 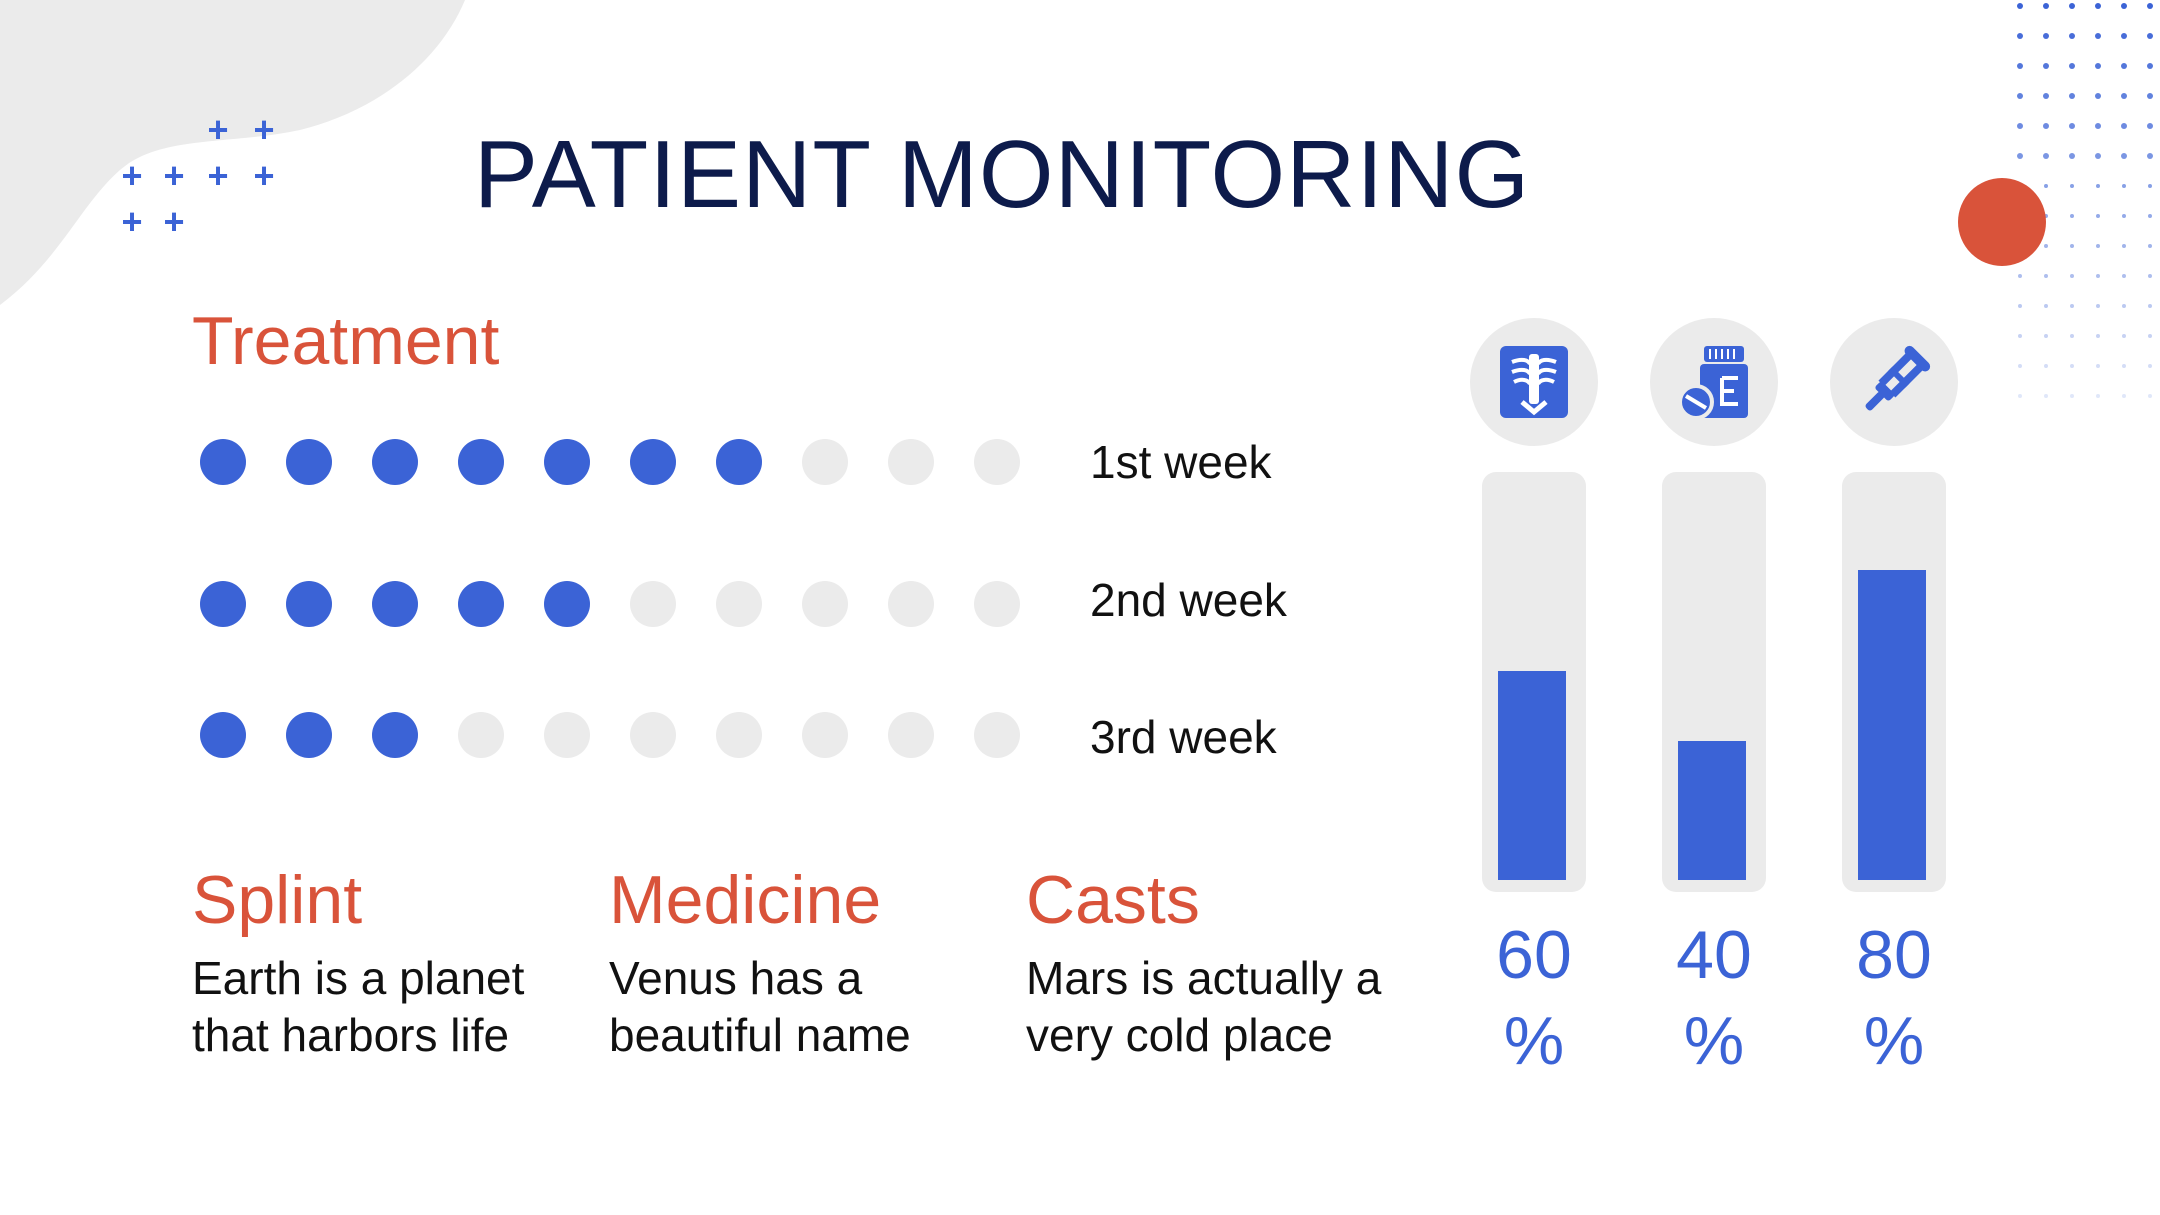 What do you see at coordinates (760, 1006) in the screenshot?
I see `feature-description: Venus has a beautiful name` at bounding box center [760, 1006].